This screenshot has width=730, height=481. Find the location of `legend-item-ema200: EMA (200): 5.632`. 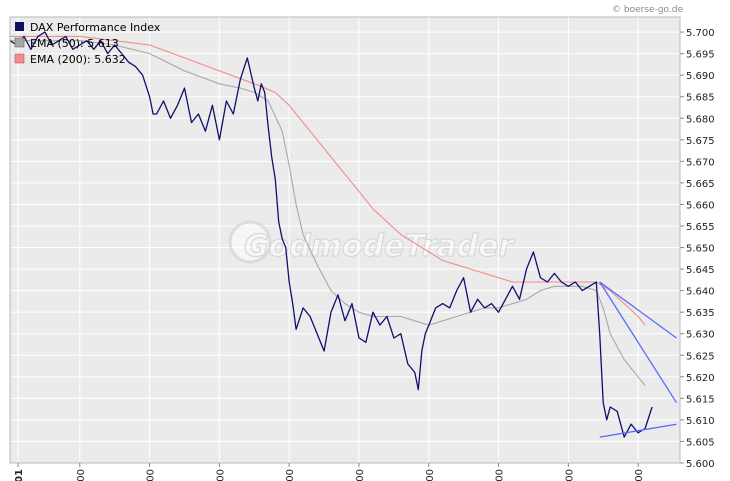

legend-item-ema200: EMA (200): 5.632 is located at coordinates (70, 59).